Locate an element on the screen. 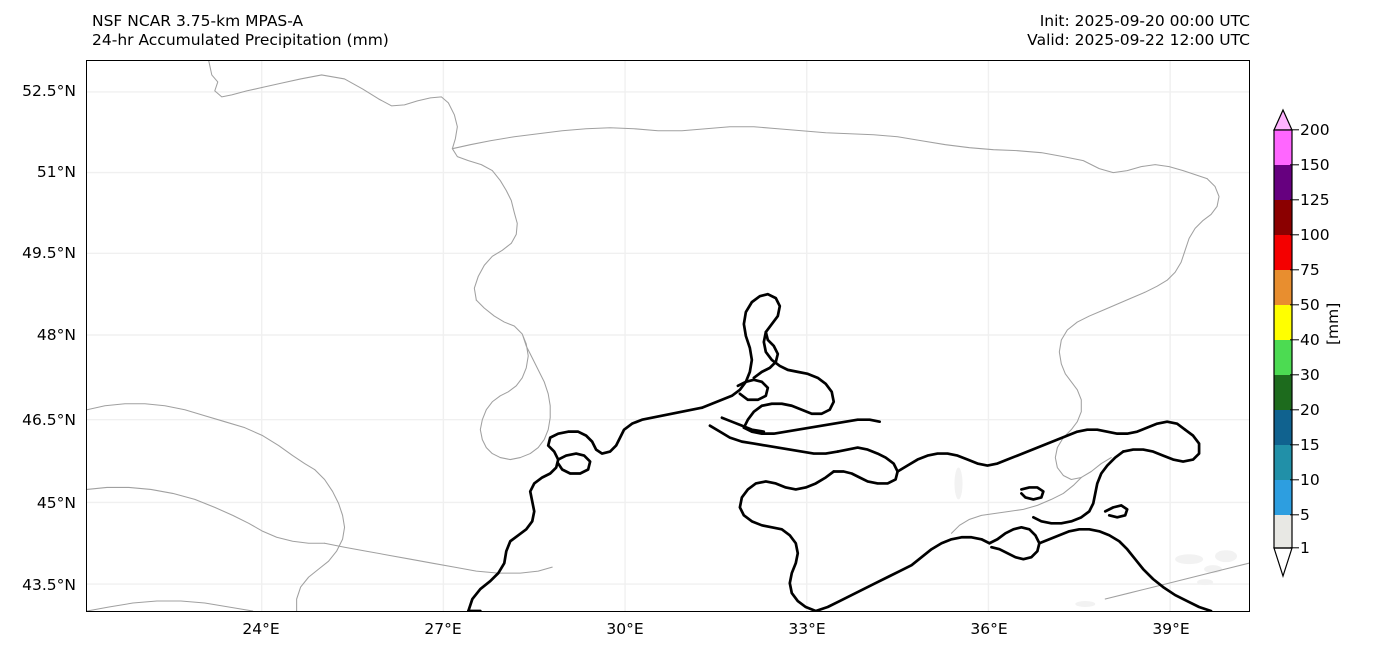 This screenshot has width=1378, height=660. colorbar-tick-label: 50 is located at coordinates (1310, 305).